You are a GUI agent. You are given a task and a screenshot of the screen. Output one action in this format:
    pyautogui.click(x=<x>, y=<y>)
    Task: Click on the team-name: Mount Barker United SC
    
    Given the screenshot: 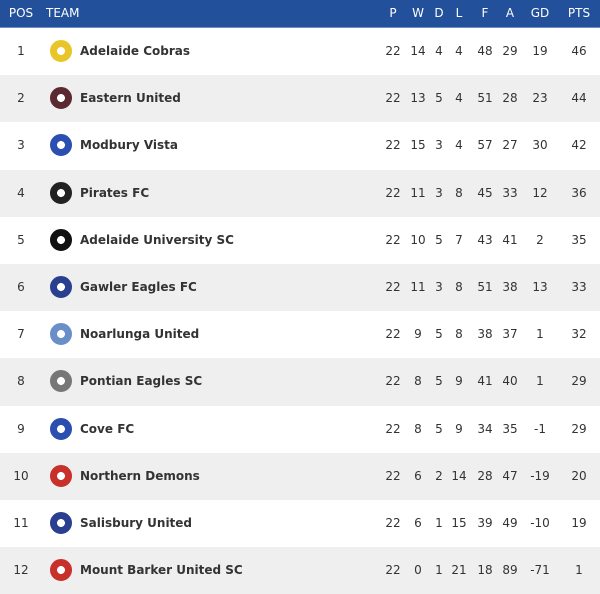 What is the action you would take?
    pyautogui.click(x=161, y=570)
    